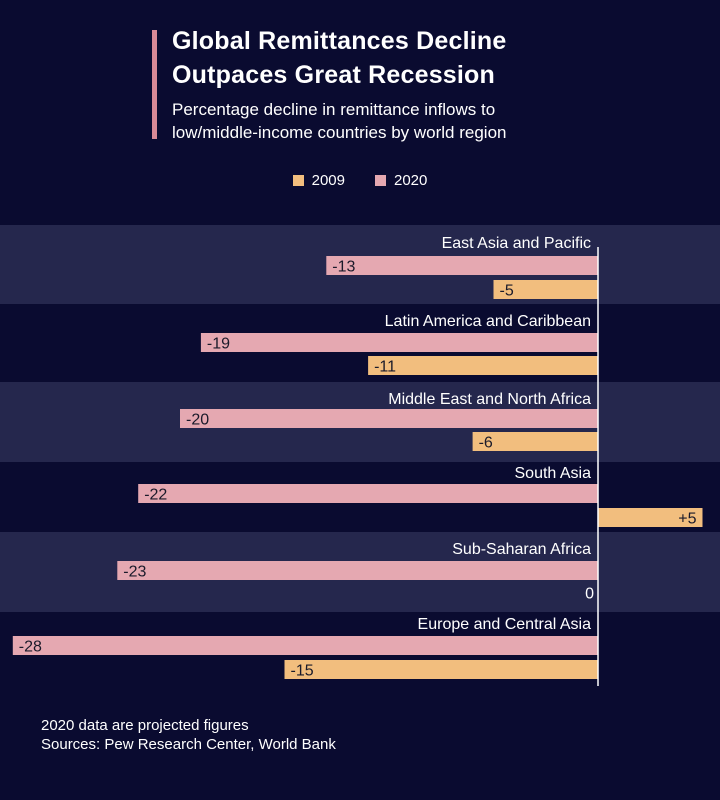  I want to click on legend-swatch-2020, so click(380, 180).